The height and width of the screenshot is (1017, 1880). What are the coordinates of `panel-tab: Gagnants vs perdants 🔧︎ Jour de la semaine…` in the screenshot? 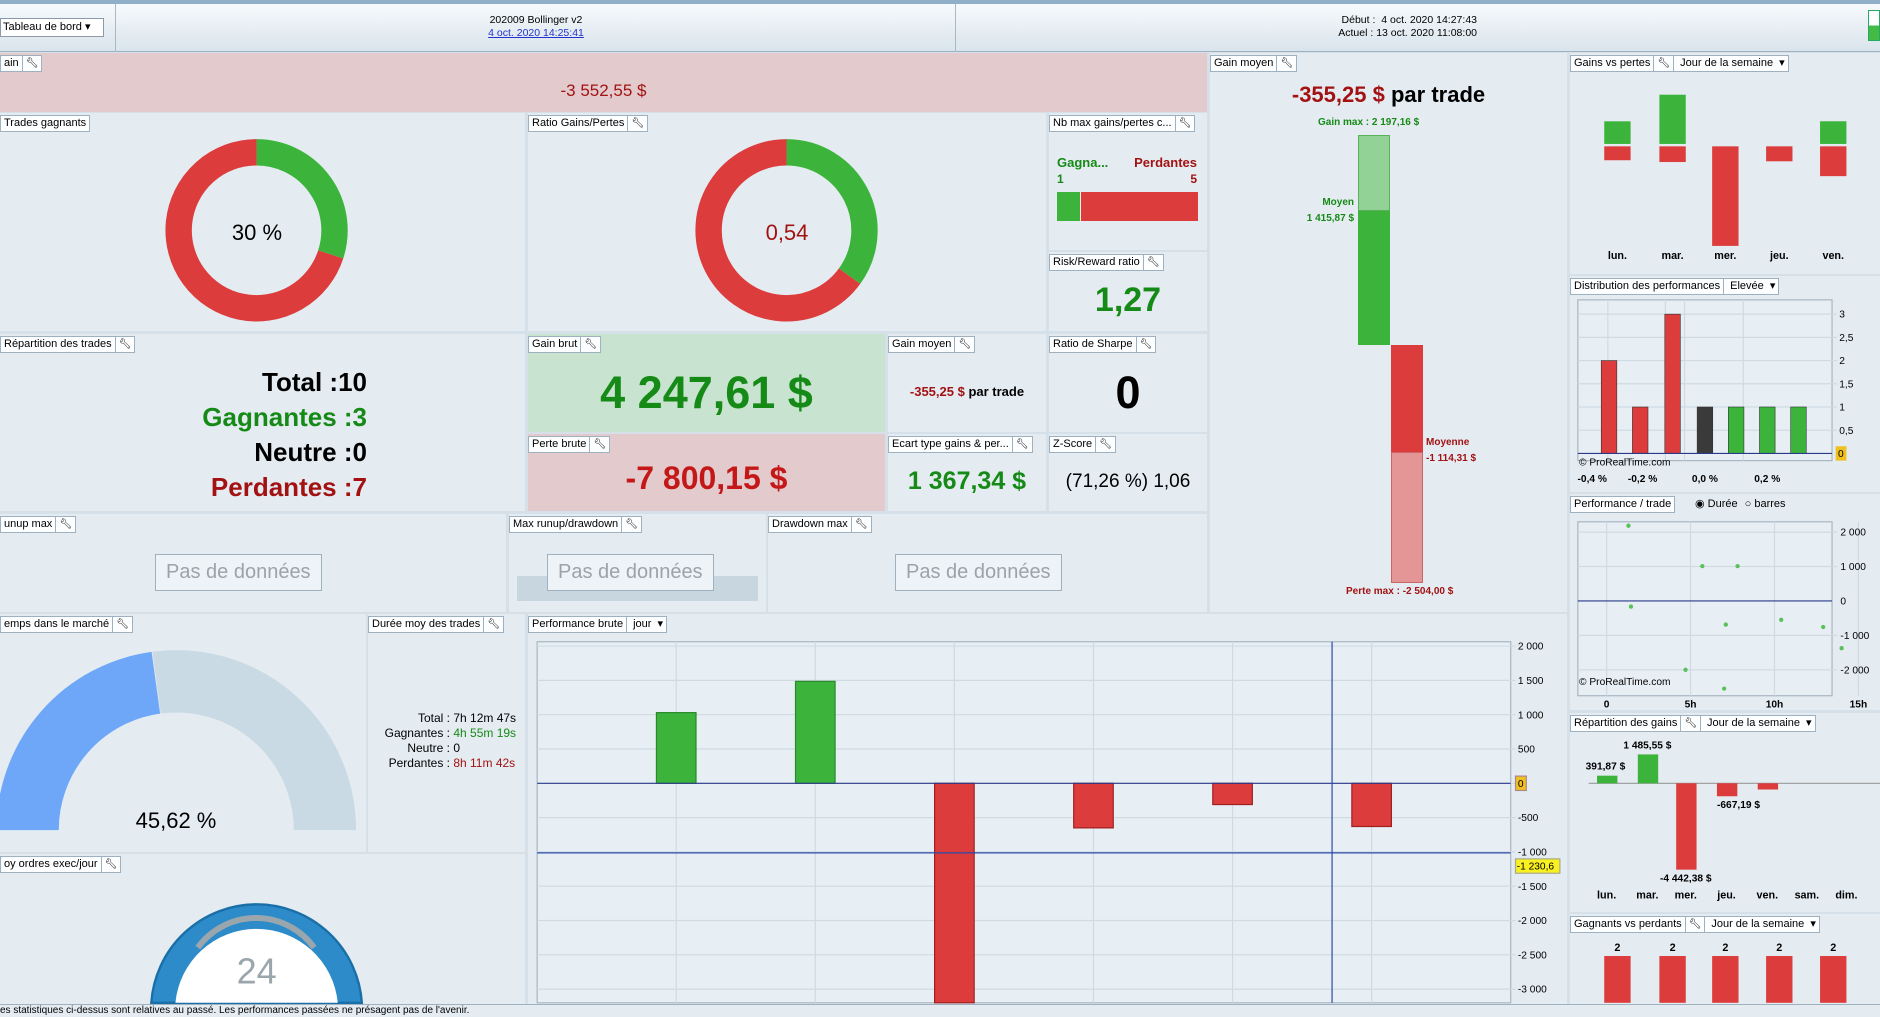 It's located at (1695, 924).